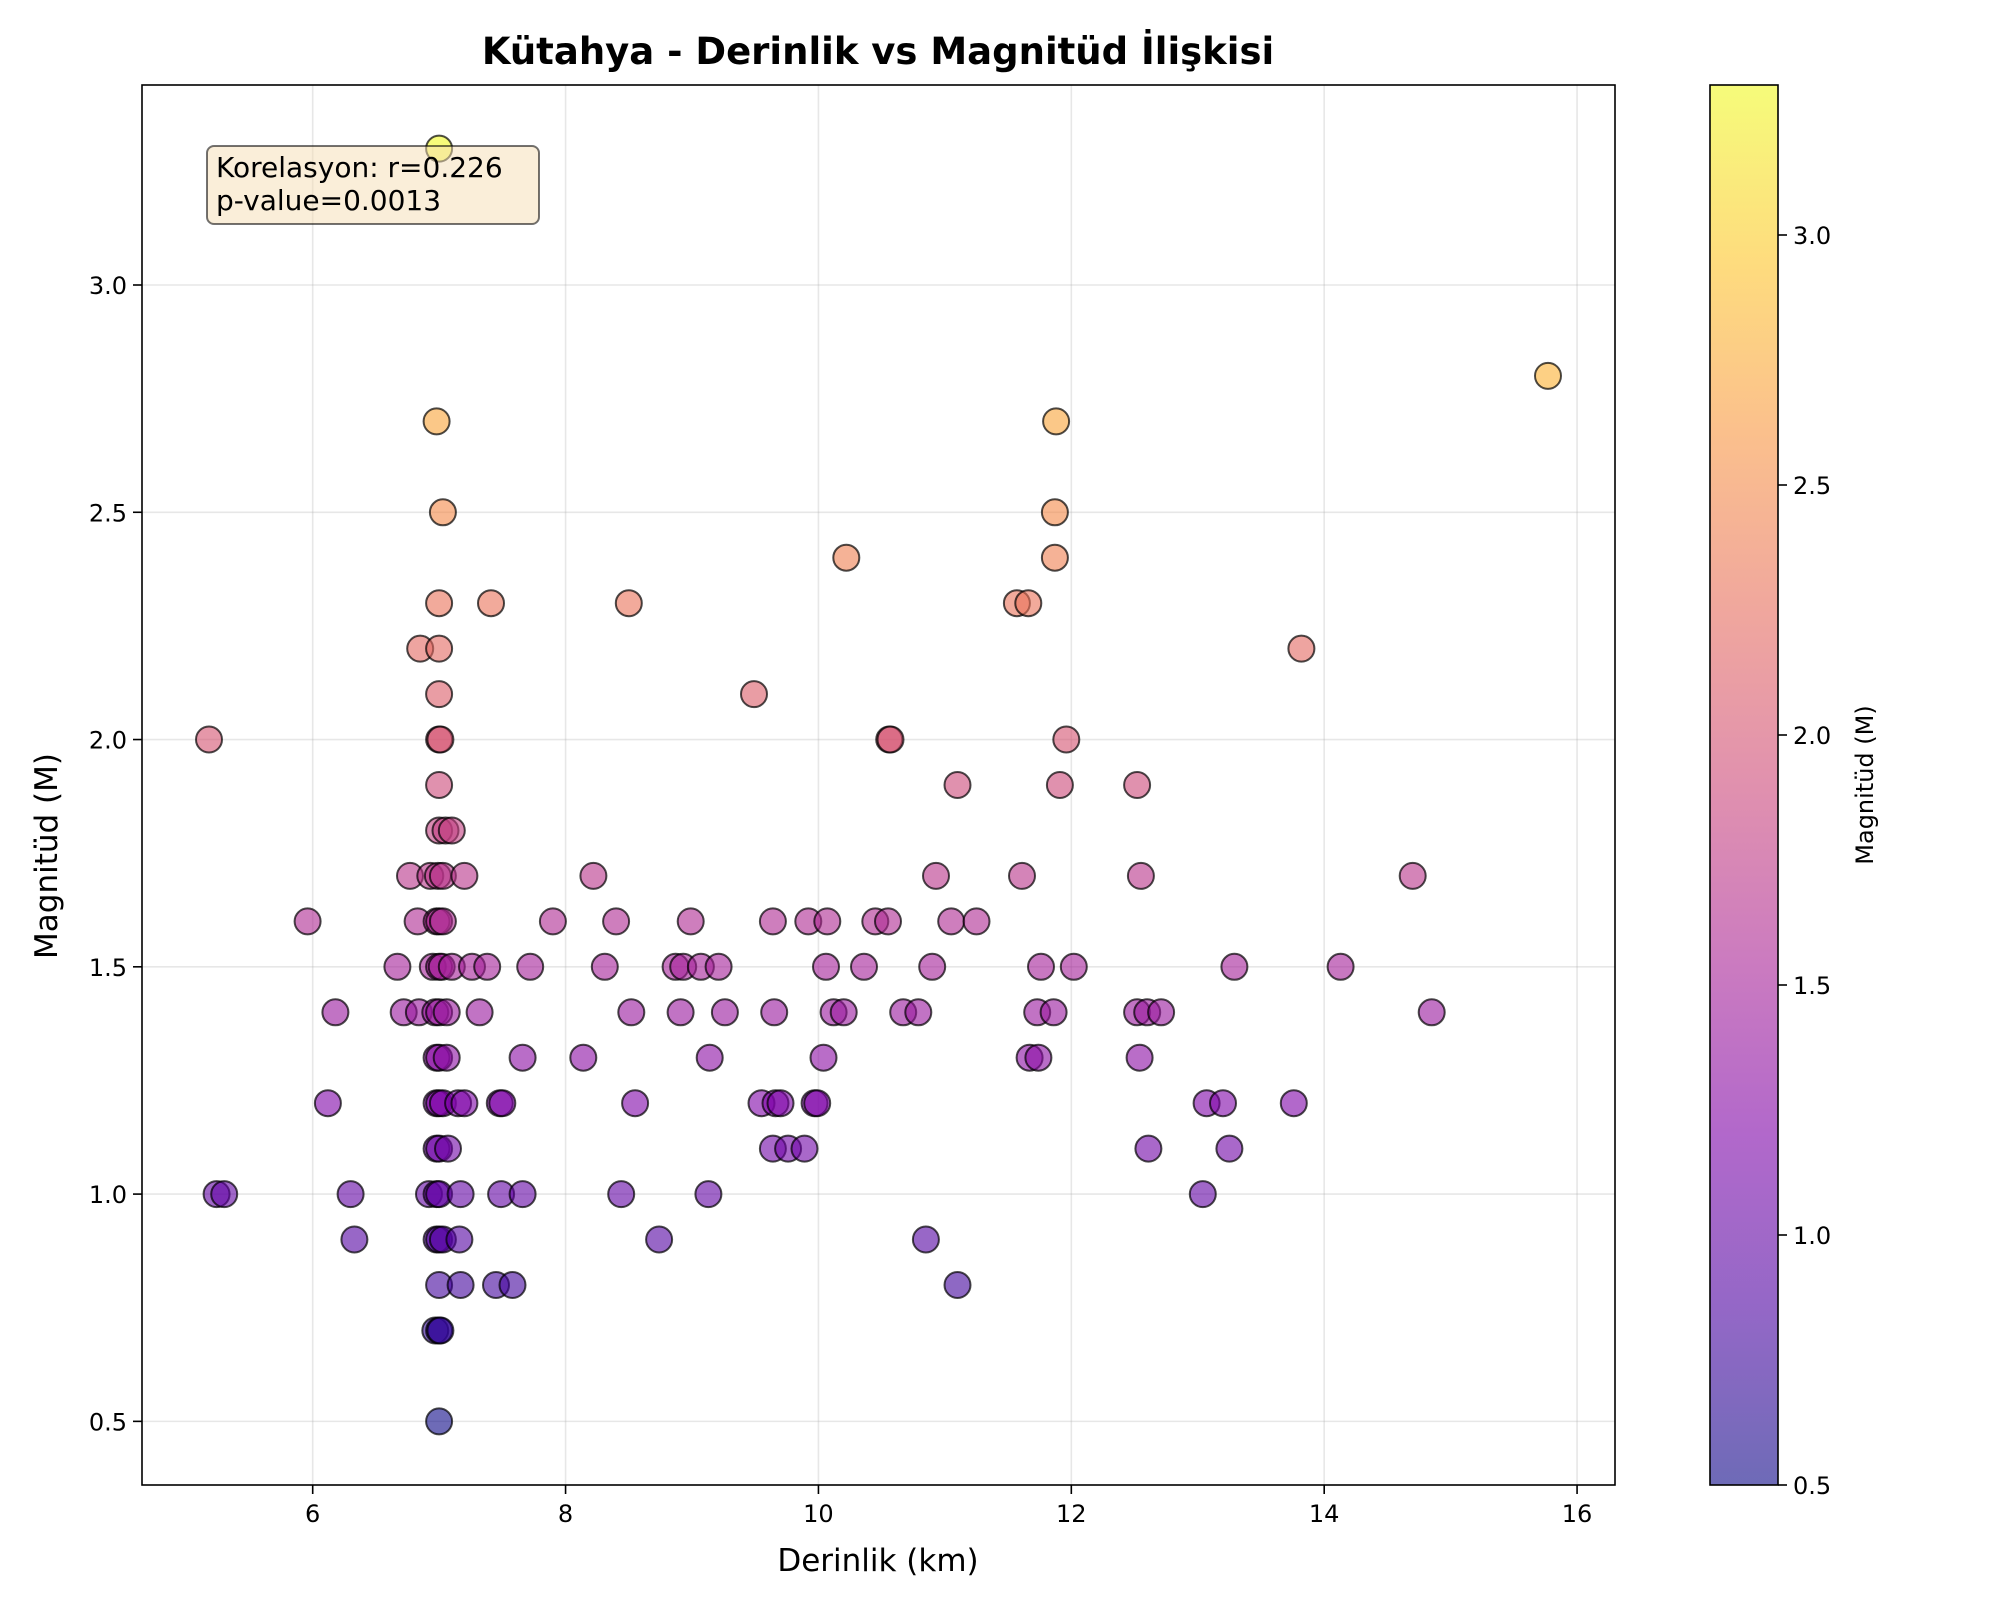  What do you see at coordinates (877, 1561) in the screenshot?
I see `x-axis-label: Derinlik (km)` at bounding box center [877, 1561].